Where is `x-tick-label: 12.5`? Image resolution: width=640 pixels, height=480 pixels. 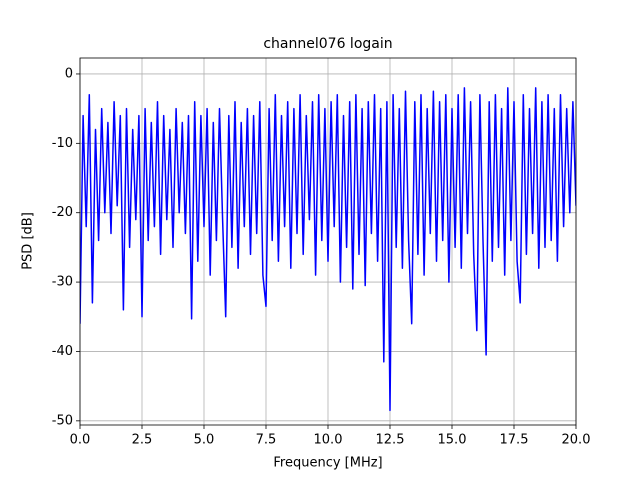
x-tick-label: 12.5 is located at coordinates (390, 440).